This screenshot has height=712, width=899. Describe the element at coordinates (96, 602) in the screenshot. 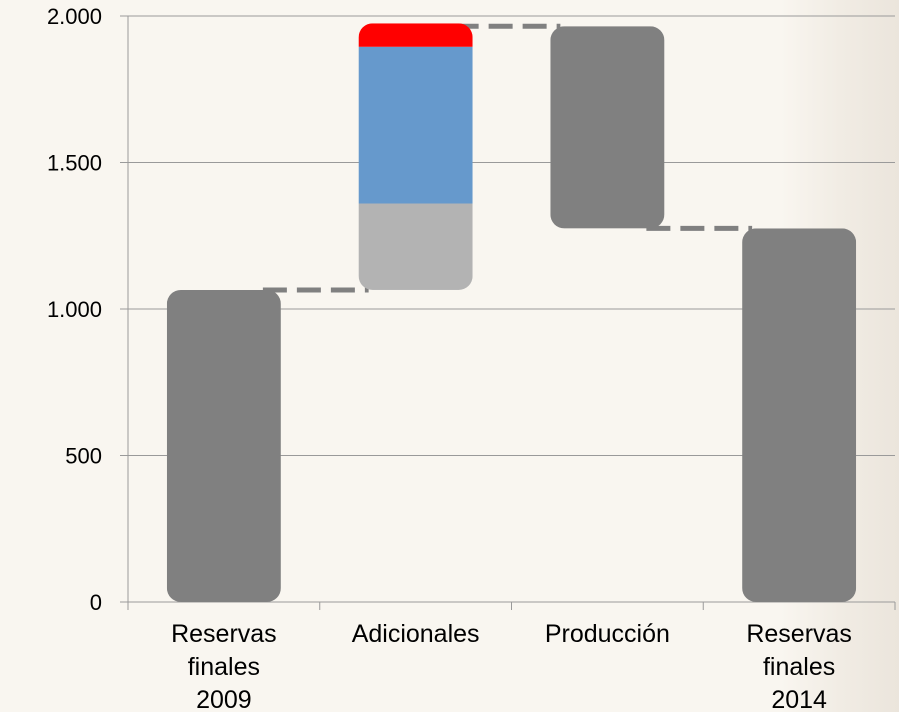

I see `y-tick-label: 0` at that location.